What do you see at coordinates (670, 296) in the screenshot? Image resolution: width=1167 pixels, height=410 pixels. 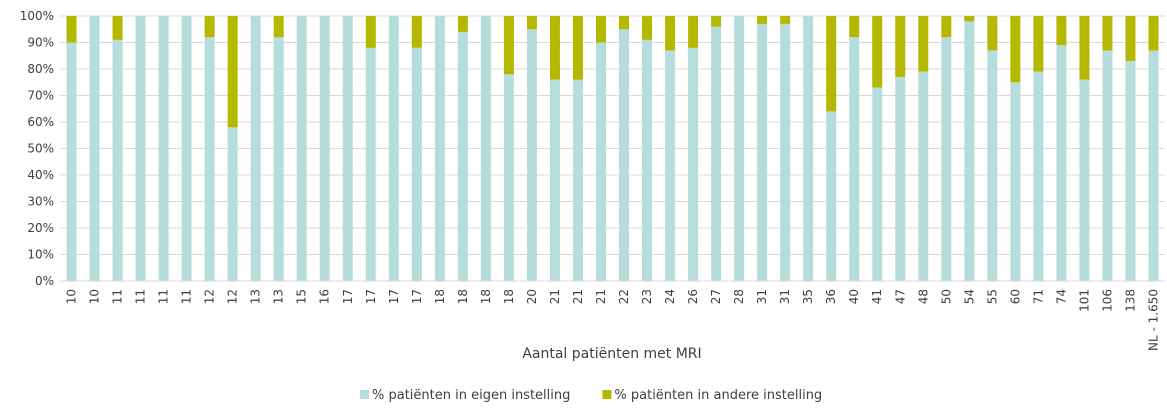 I see `x-tick-label: 24` at bounding box center [670, 296].